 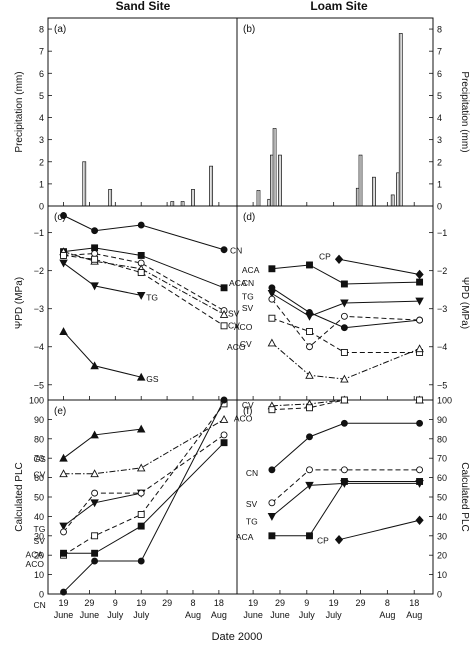 I want to click on y-tick-label-e: 50, so click(x=39, y=498).